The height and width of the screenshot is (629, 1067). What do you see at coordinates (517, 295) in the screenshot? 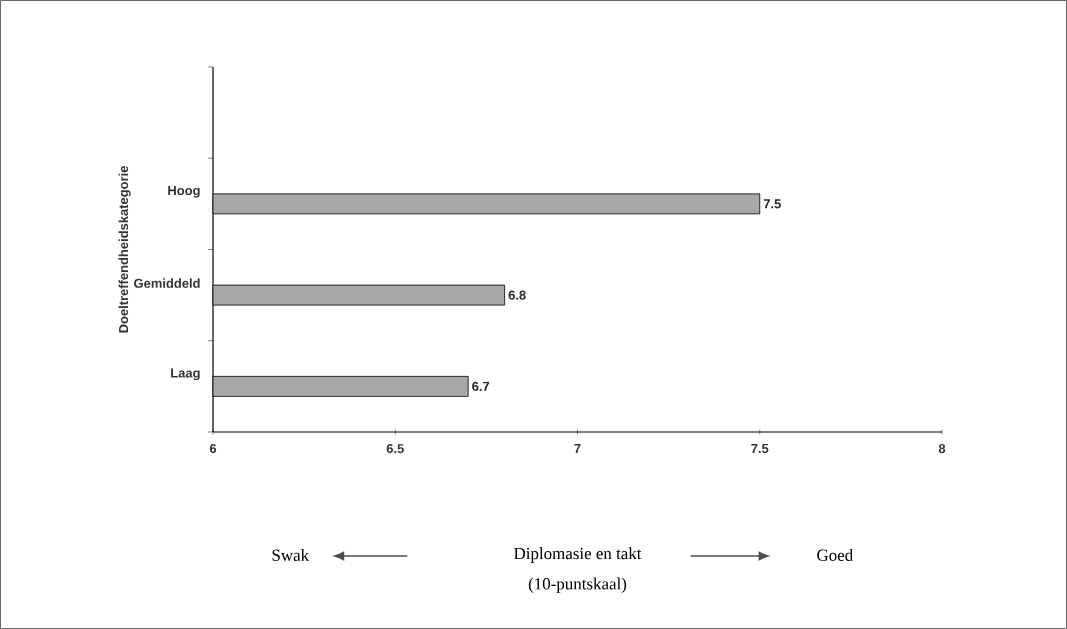
I see `data-label: 6.8` at bounding box center [517, 295].